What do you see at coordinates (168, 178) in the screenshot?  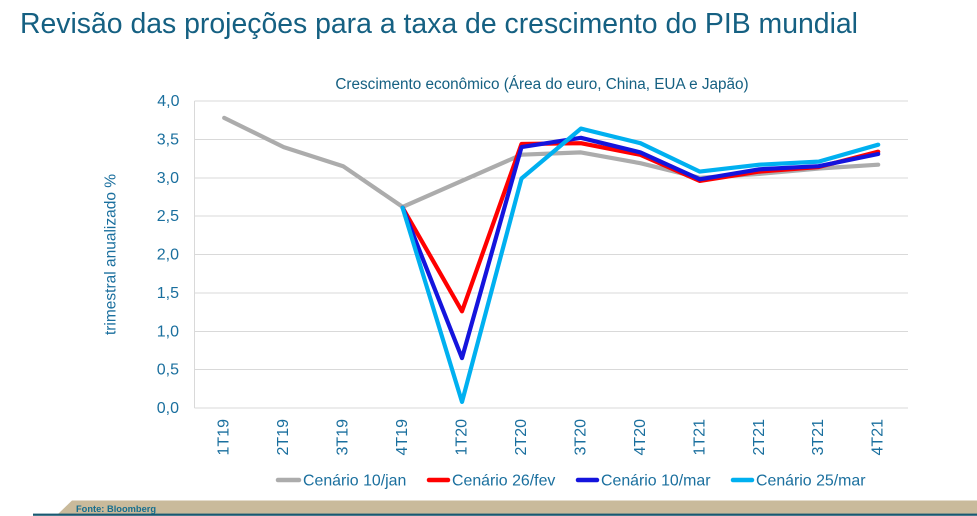 I see `svg-text: 3,0` at bounding box center [168, 178].